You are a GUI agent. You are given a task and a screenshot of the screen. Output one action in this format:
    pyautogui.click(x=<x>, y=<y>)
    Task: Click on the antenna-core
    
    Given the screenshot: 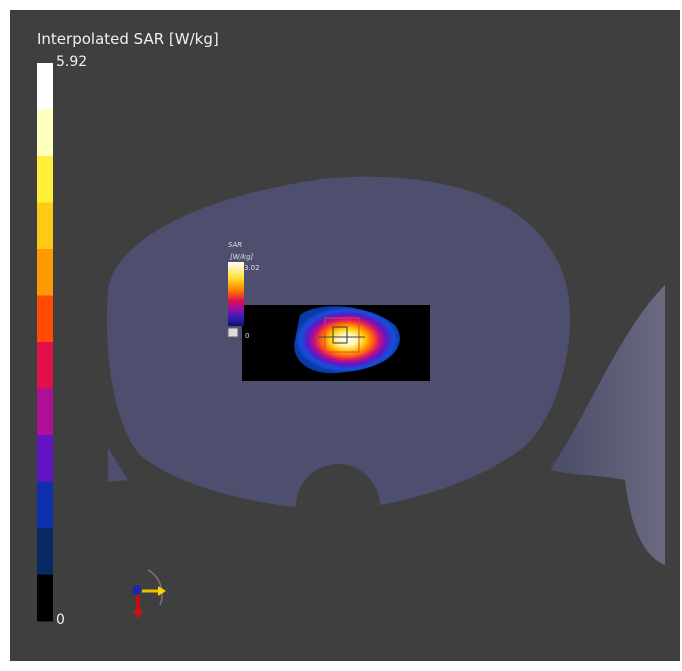 What is the action you would take?
    pyautogui.click(x=340, y=335)
    